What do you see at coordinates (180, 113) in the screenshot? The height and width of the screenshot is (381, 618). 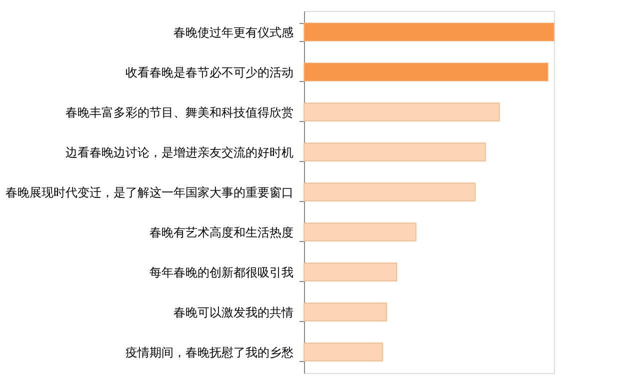 I see `y-tick-label: 春晚丰富多彩的节目、舞美和科技值得欣赏` at bounding box center [180, 113].